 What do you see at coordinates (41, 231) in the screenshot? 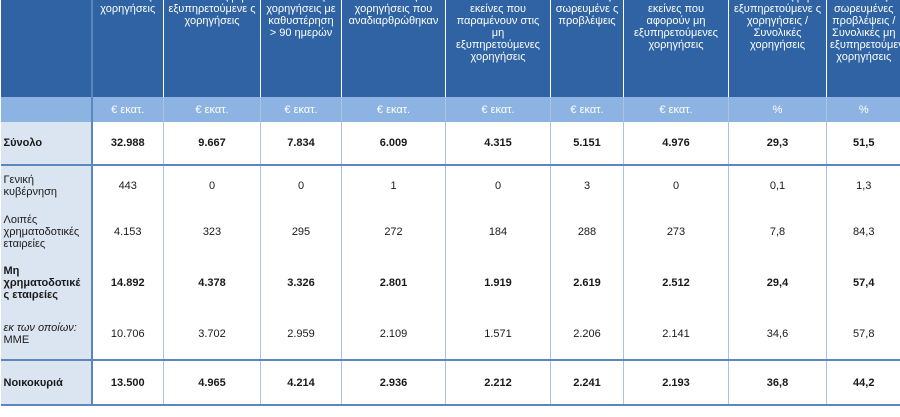
I see `row-label-text: Λοιπές χρηματοδοτικές εταιρείες` at bounding box center [41, 231].